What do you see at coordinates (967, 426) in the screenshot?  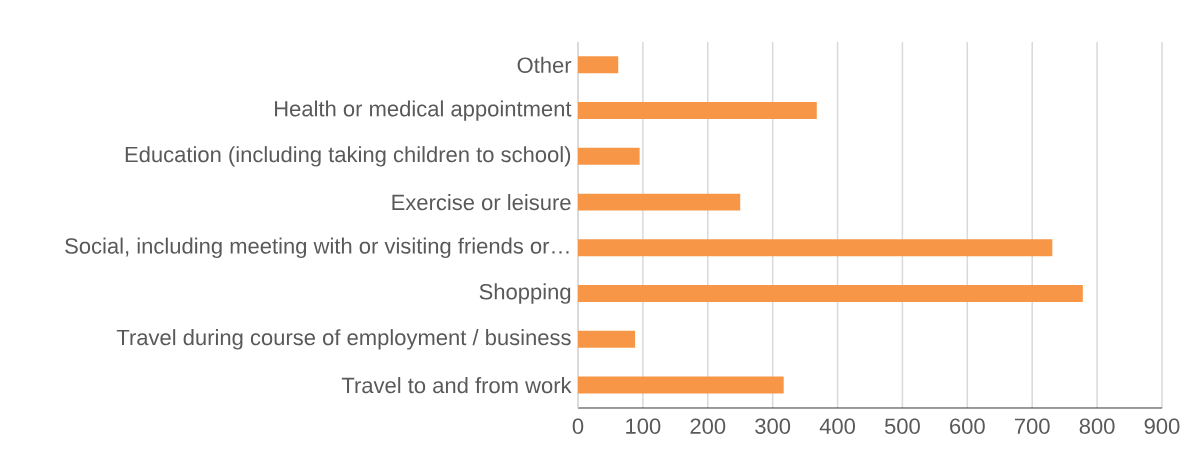 I see `x-tick-label: 600` at bounding box center [967, 426].